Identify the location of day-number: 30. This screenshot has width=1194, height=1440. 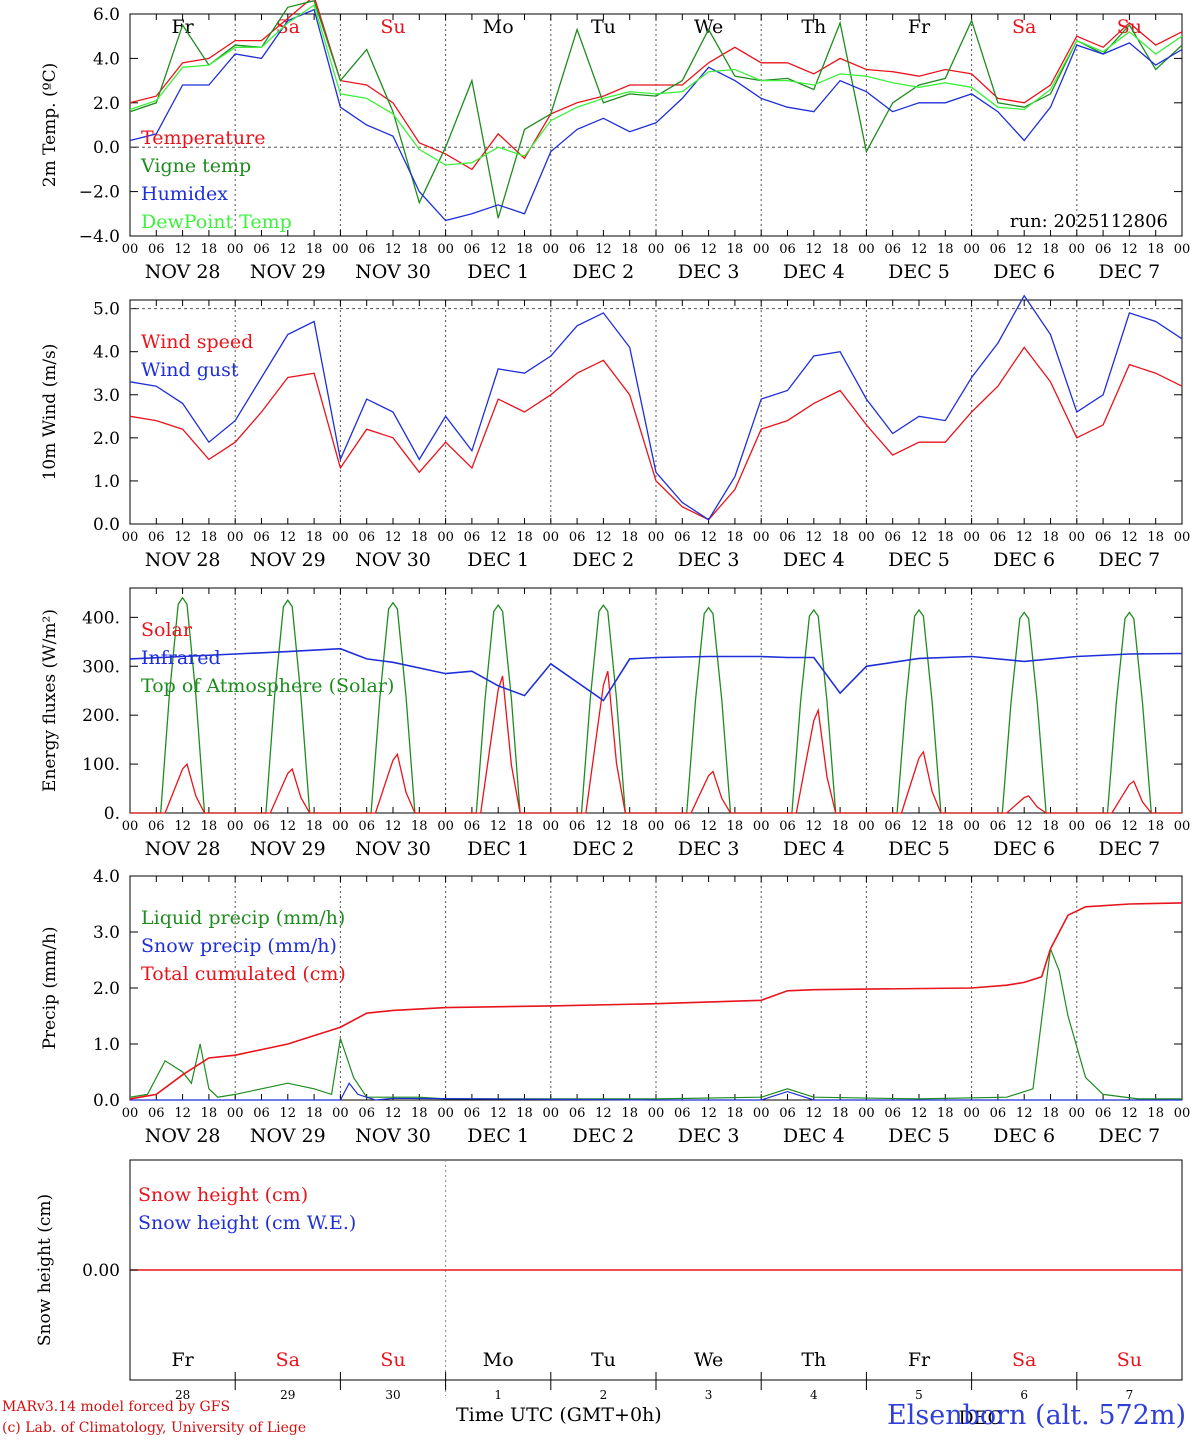
(392, 1395).